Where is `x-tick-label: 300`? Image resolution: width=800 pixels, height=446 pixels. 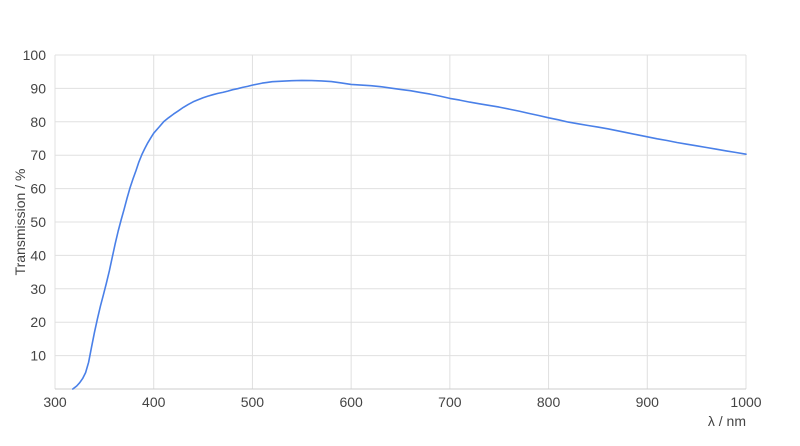
x-tick-label: 300 is located at coordinates (55, 402).